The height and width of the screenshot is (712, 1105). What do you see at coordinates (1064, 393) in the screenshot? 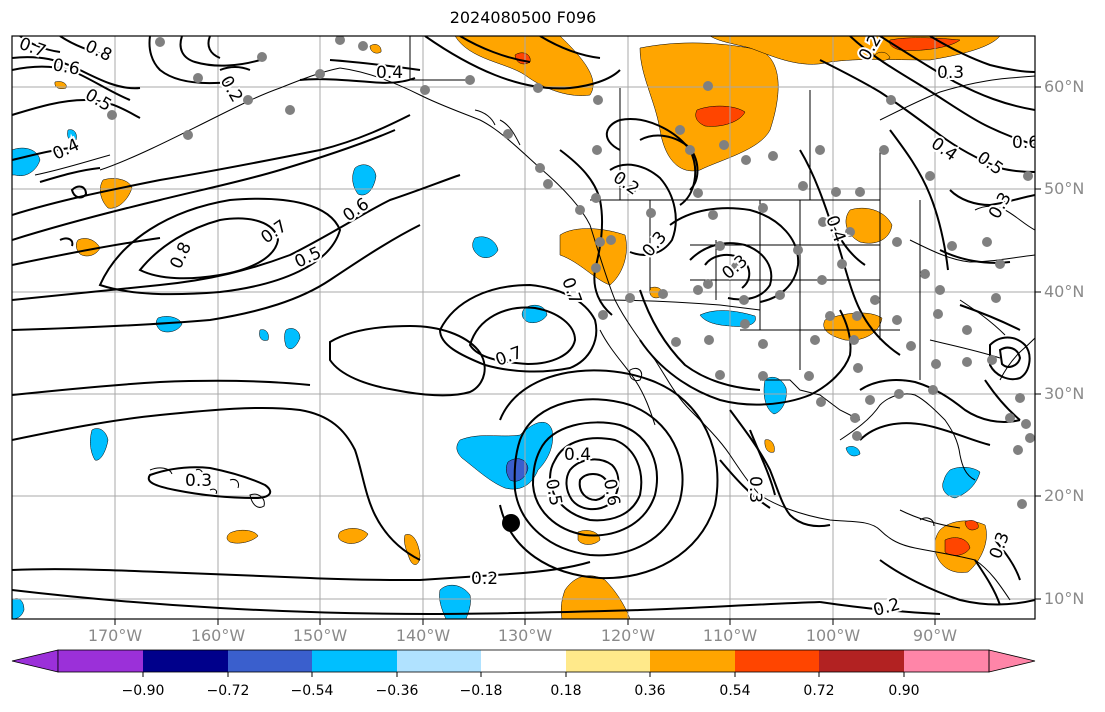
I see `latitude-label: 30°N` at bounding box center [1064, 393].